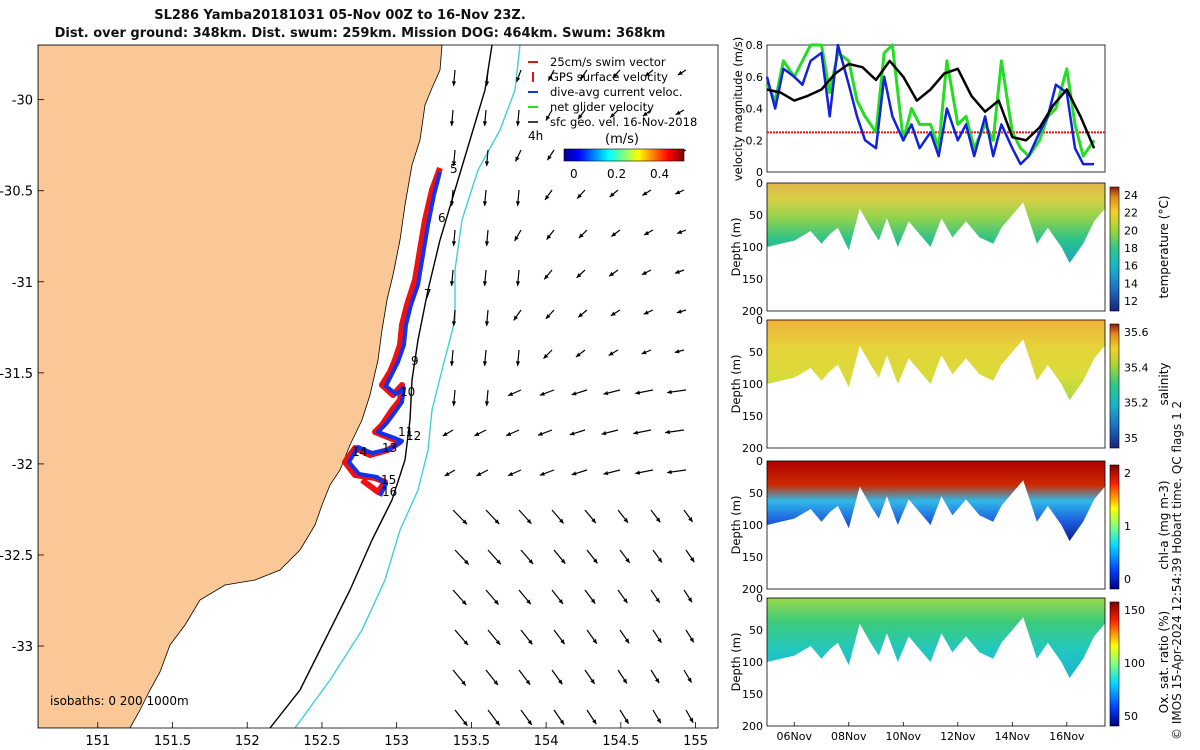 The image size is (1200, 750). What do you see at coordinates (752, 662) in the screenshot?
I see `depth-tick-label: 100` at bounding box center [752, 662].